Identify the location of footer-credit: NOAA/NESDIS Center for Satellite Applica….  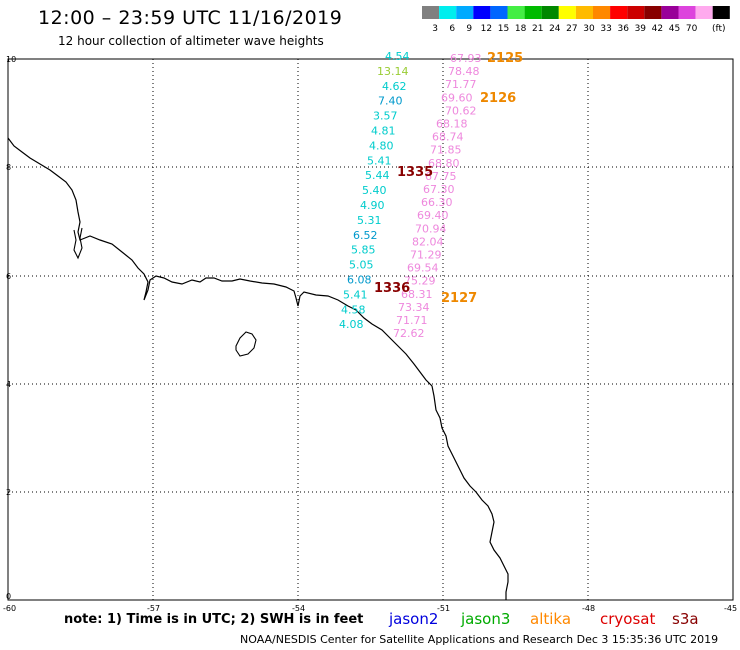
(479, 639).